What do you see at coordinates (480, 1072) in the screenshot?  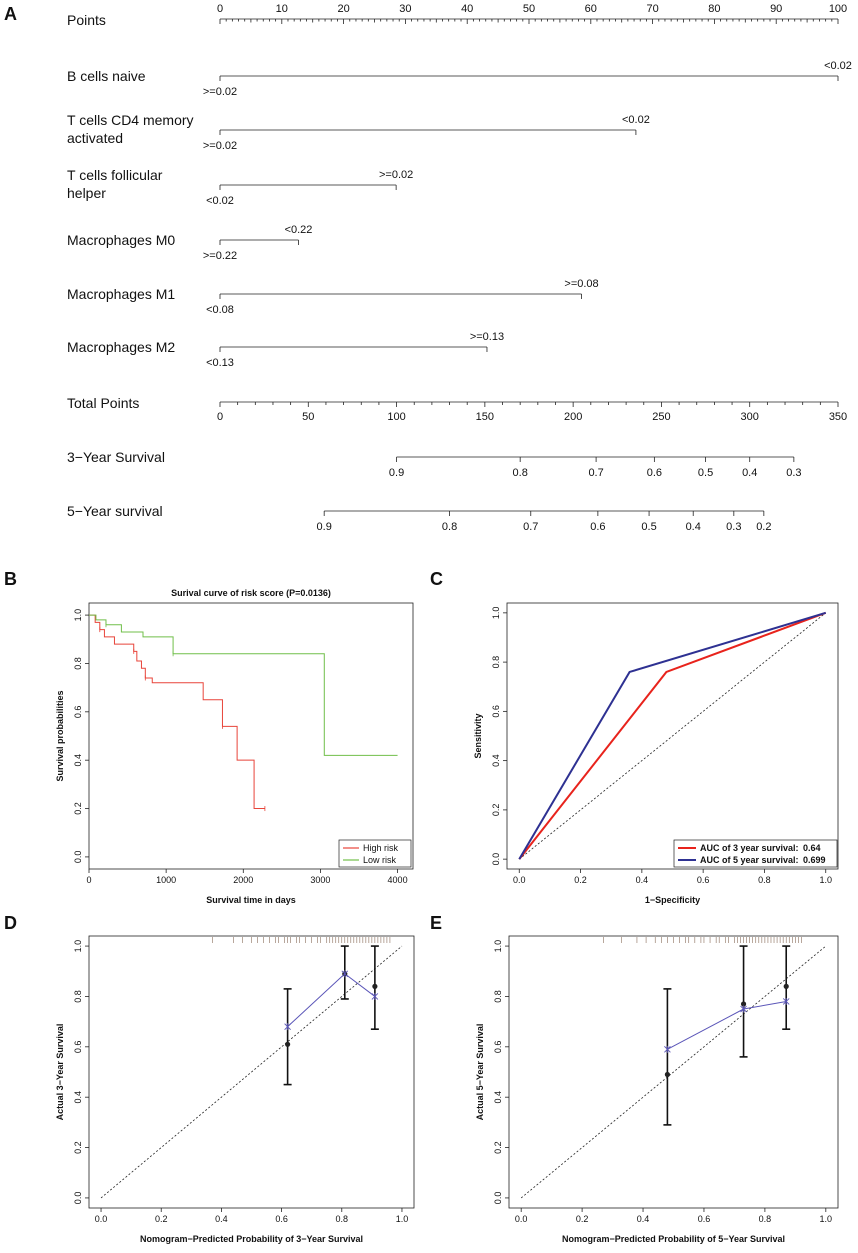 I see `y-axis-label: Actual 5−Year Survival` at bounding box center [480, 1072].